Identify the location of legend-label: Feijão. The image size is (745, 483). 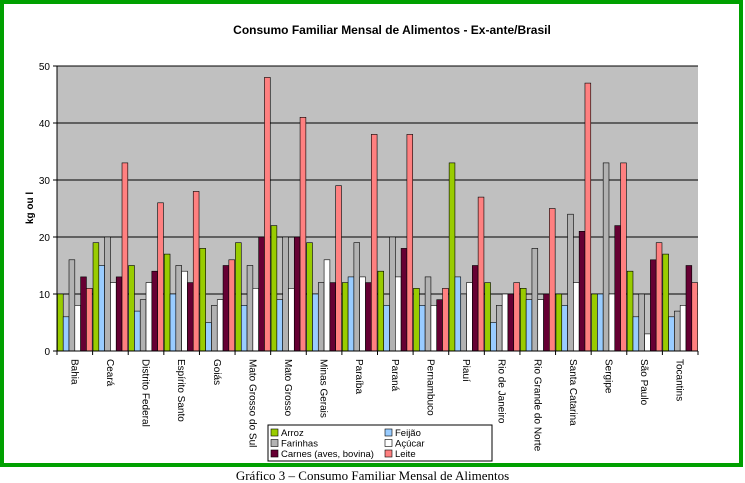
(408, 433).